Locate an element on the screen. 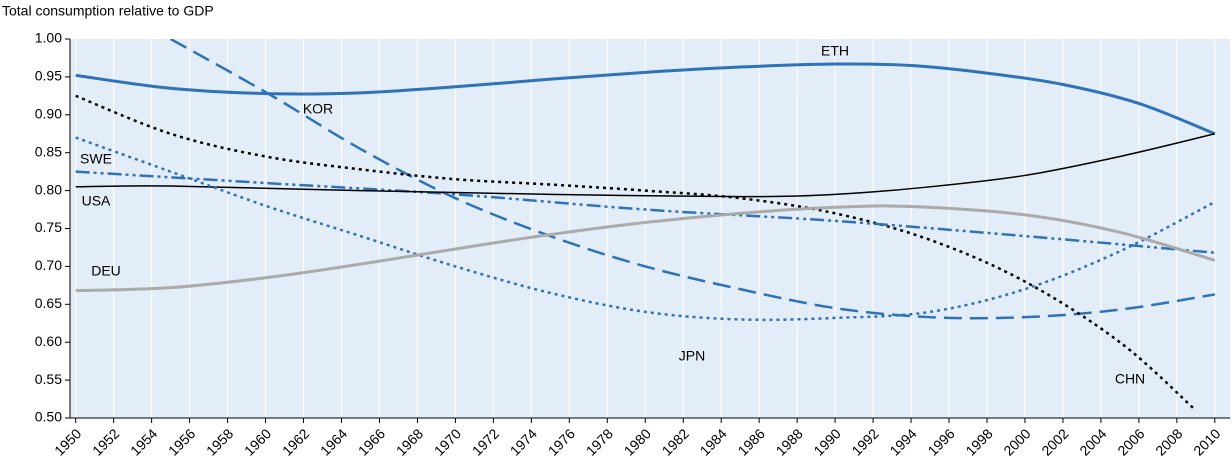  x-tick-label: 1960 is located at coordinates (257, 441).